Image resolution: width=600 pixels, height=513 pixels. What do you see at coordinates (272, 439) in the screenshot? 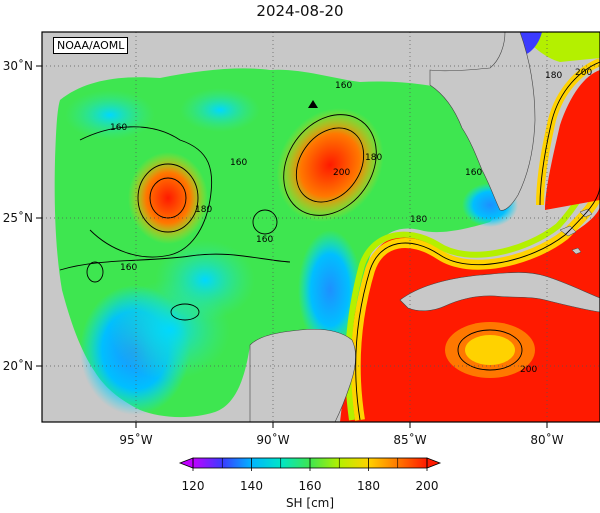
I see `lon-tick-label: 90˚W` at bounding box center [272, 439].